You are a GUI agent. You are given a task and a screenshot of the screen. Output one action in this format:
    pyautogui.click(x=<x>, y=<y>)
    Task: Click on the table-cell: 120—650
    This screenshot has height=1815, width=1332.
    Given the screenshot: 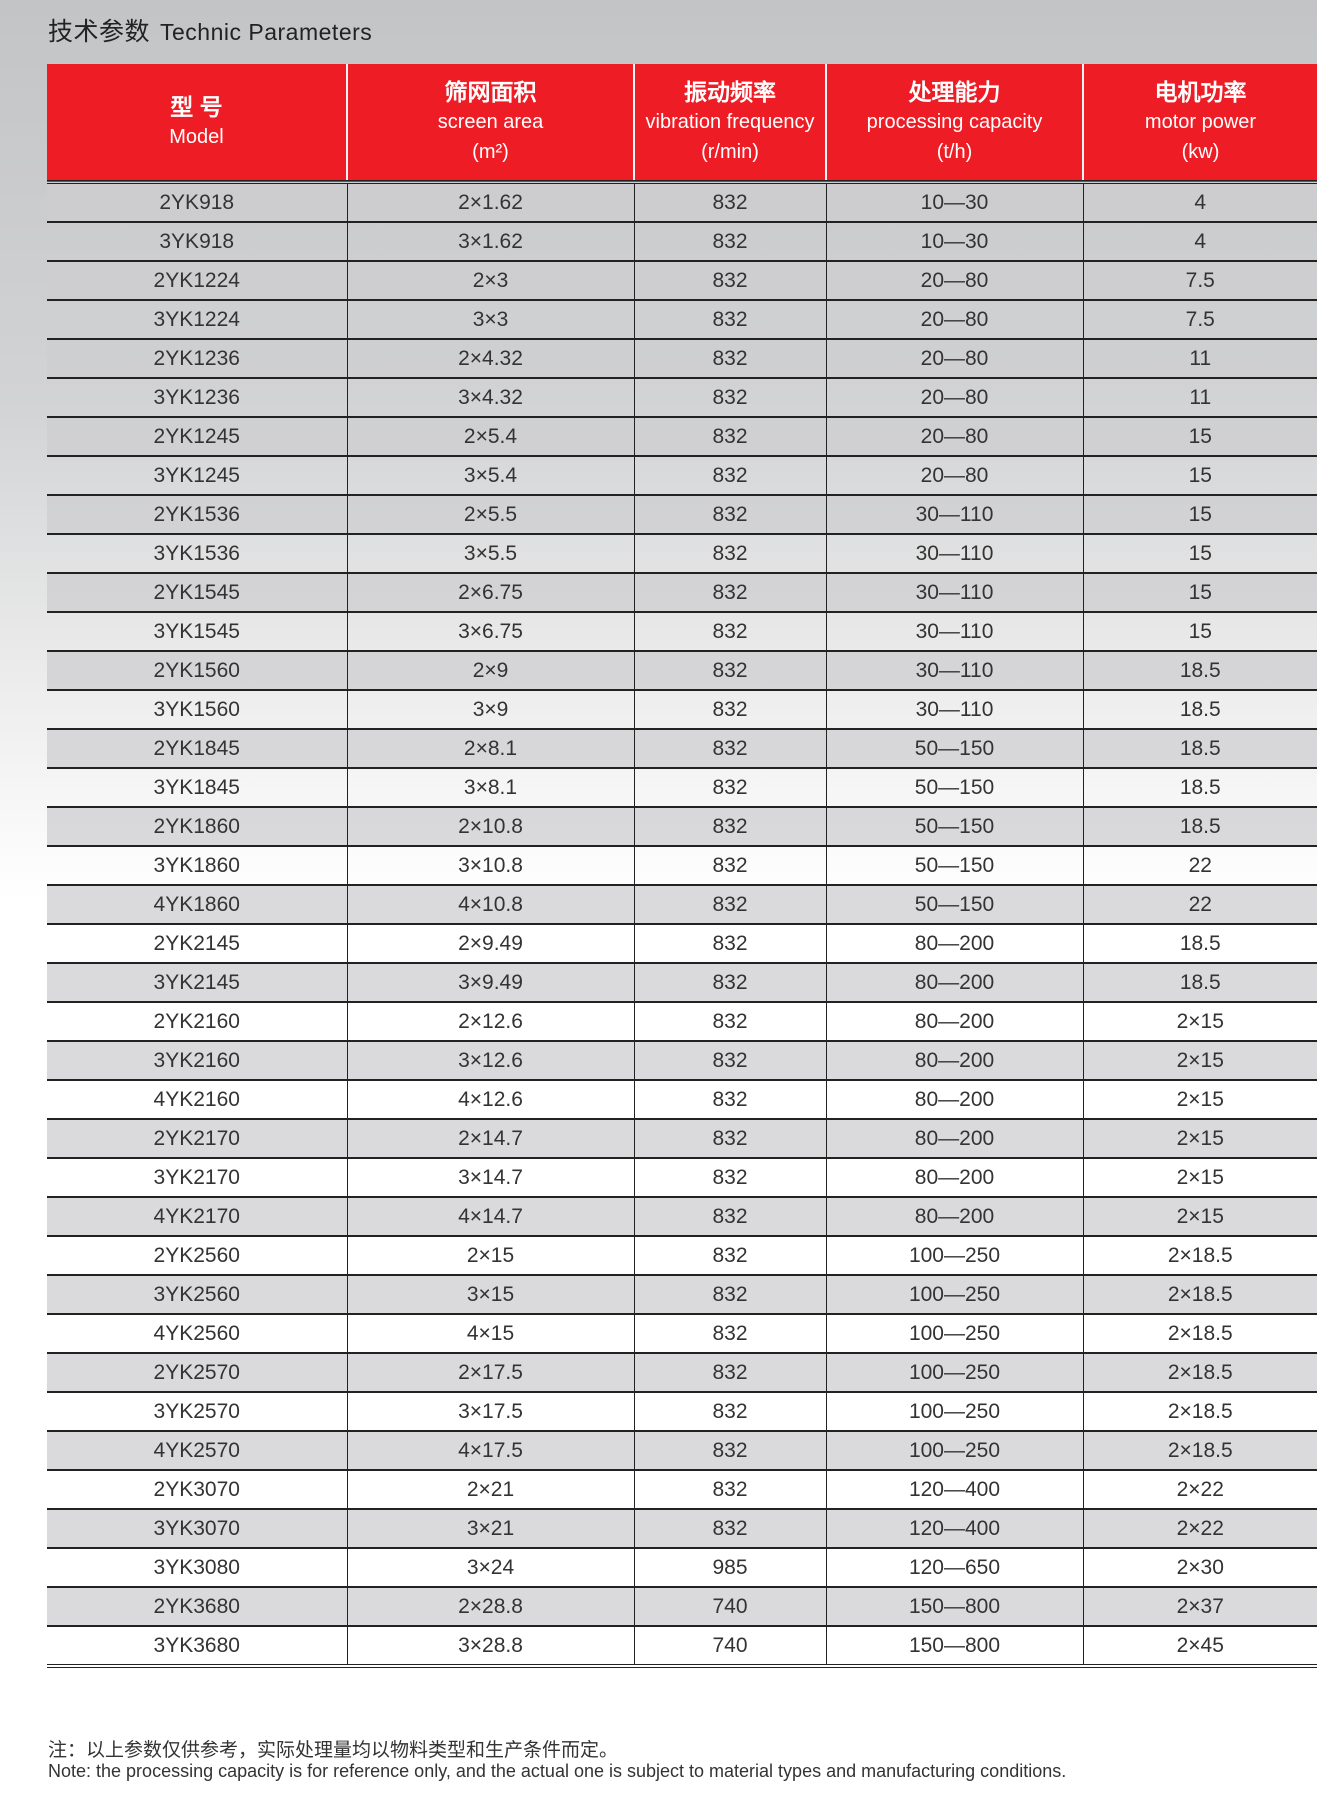 What is the action you would take?
    pyautogui.click(x=954, y=1567)
    